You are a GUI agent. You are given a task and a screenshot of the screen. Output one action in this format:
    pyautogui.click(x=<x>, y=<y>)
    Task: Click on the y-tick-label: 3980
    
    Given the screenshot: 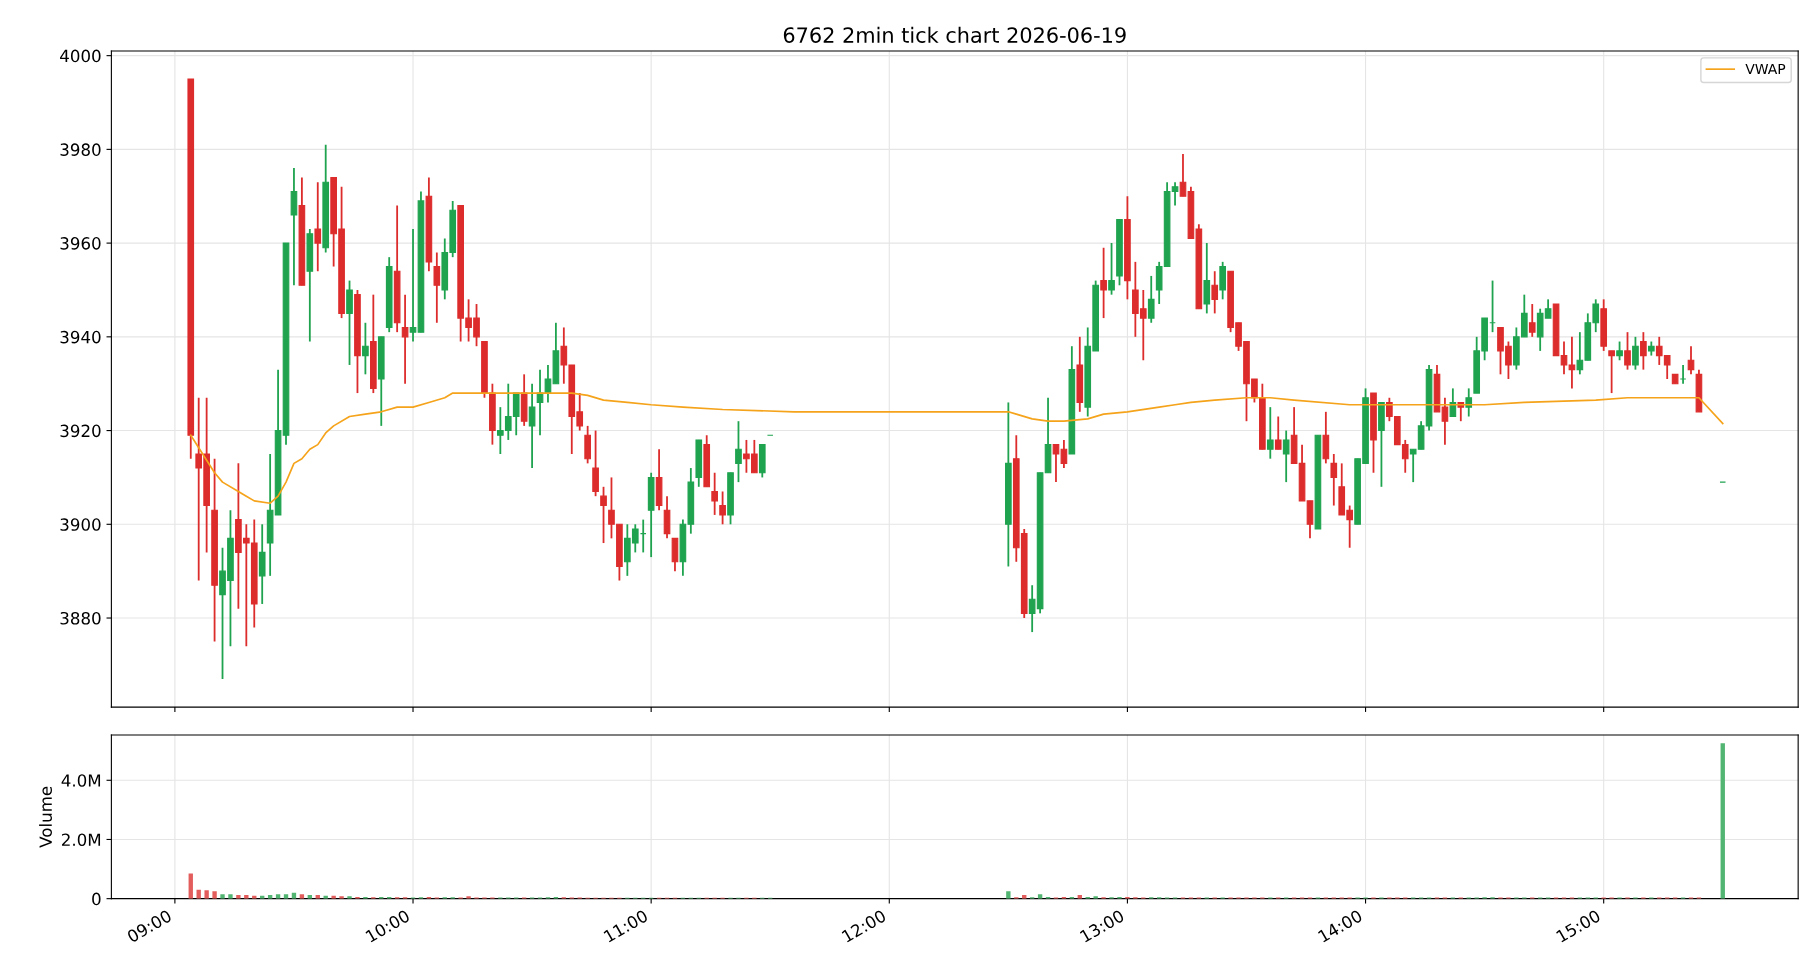 What is the action you would take?
    pyautogui.click(x=80, y=149)
    